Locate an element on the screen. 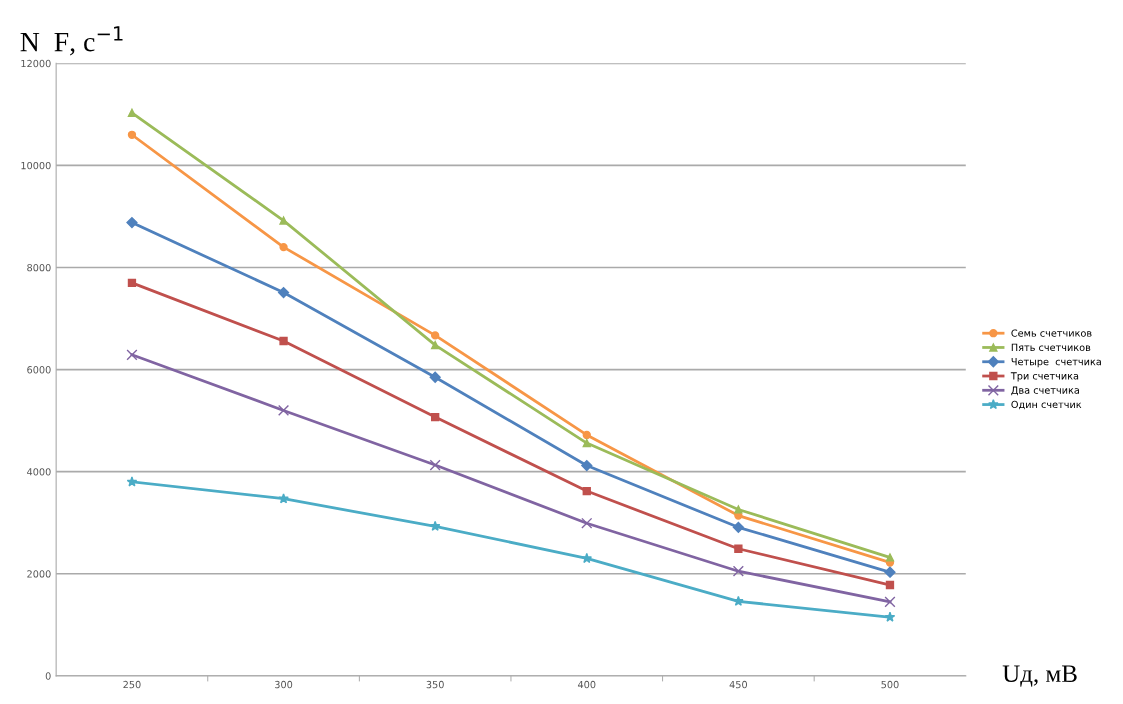  x-tick-label: 350 is located at coordinates (435, 684).